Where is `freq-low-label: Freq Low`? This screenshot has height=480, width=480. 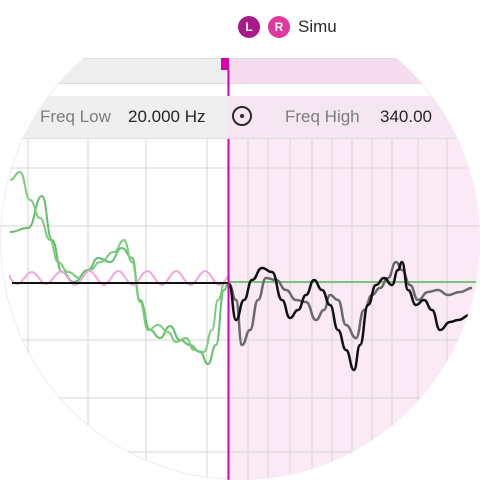 freq-low-label: Freq Low is located at coordinates (75, 116).